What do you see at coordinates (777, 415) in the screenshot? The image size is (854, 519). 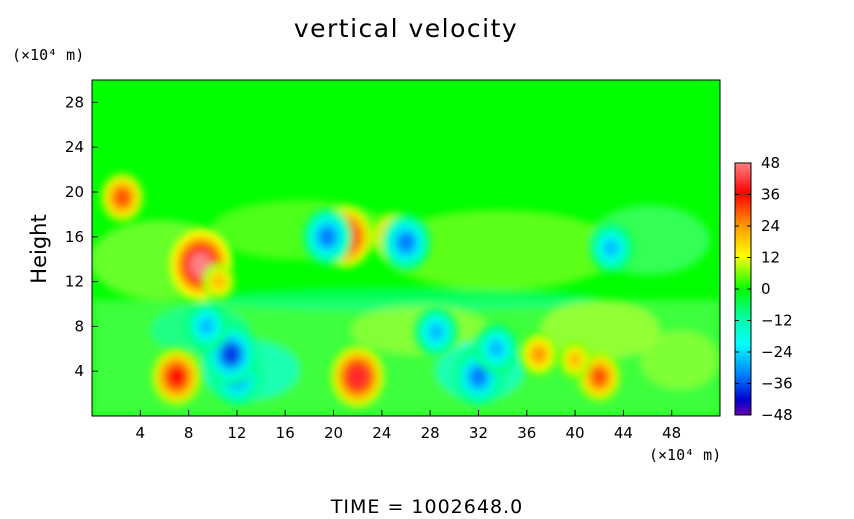 I see `colorbar-tick-label: −48` at bounding box center [777, 415].